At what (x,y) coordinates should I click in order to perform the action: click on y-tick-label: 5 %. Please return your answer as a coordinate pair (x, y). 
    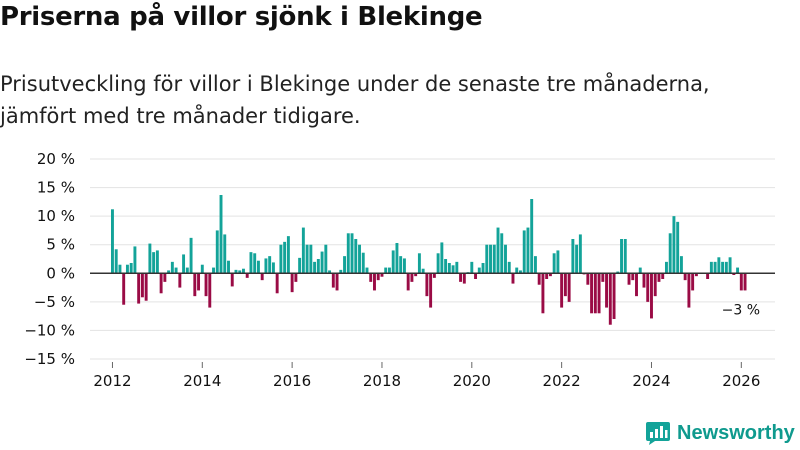
    Looking at the image, I should click on (60, 245).